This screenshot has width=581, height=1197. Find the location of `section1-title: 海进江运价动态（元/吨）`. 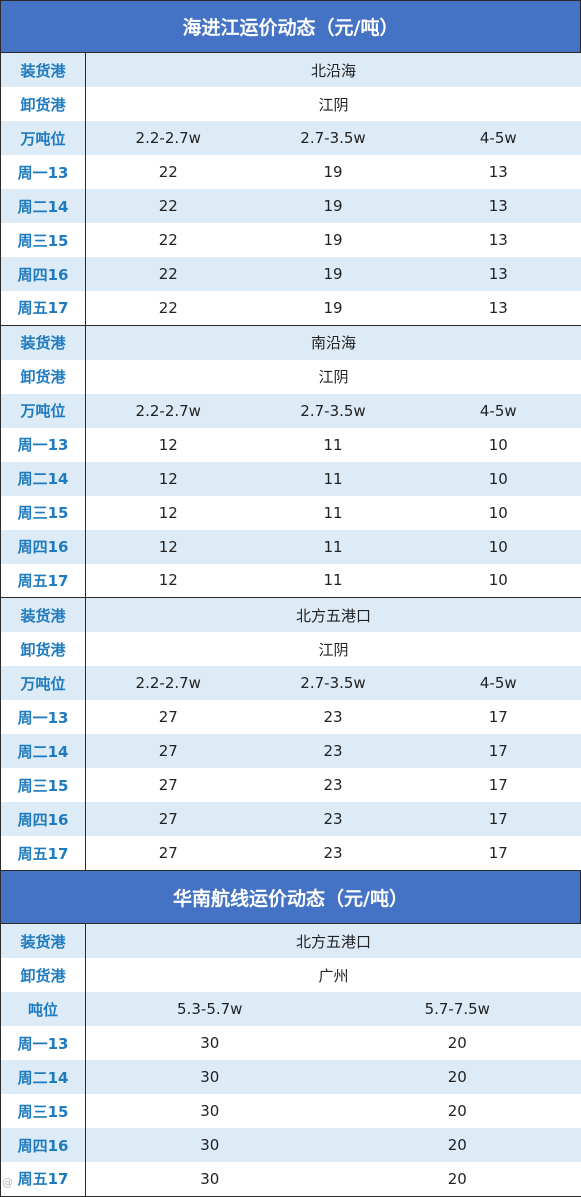

section1-title: 海进江运价动态（元/吨） is located at coordinates (291, 27).